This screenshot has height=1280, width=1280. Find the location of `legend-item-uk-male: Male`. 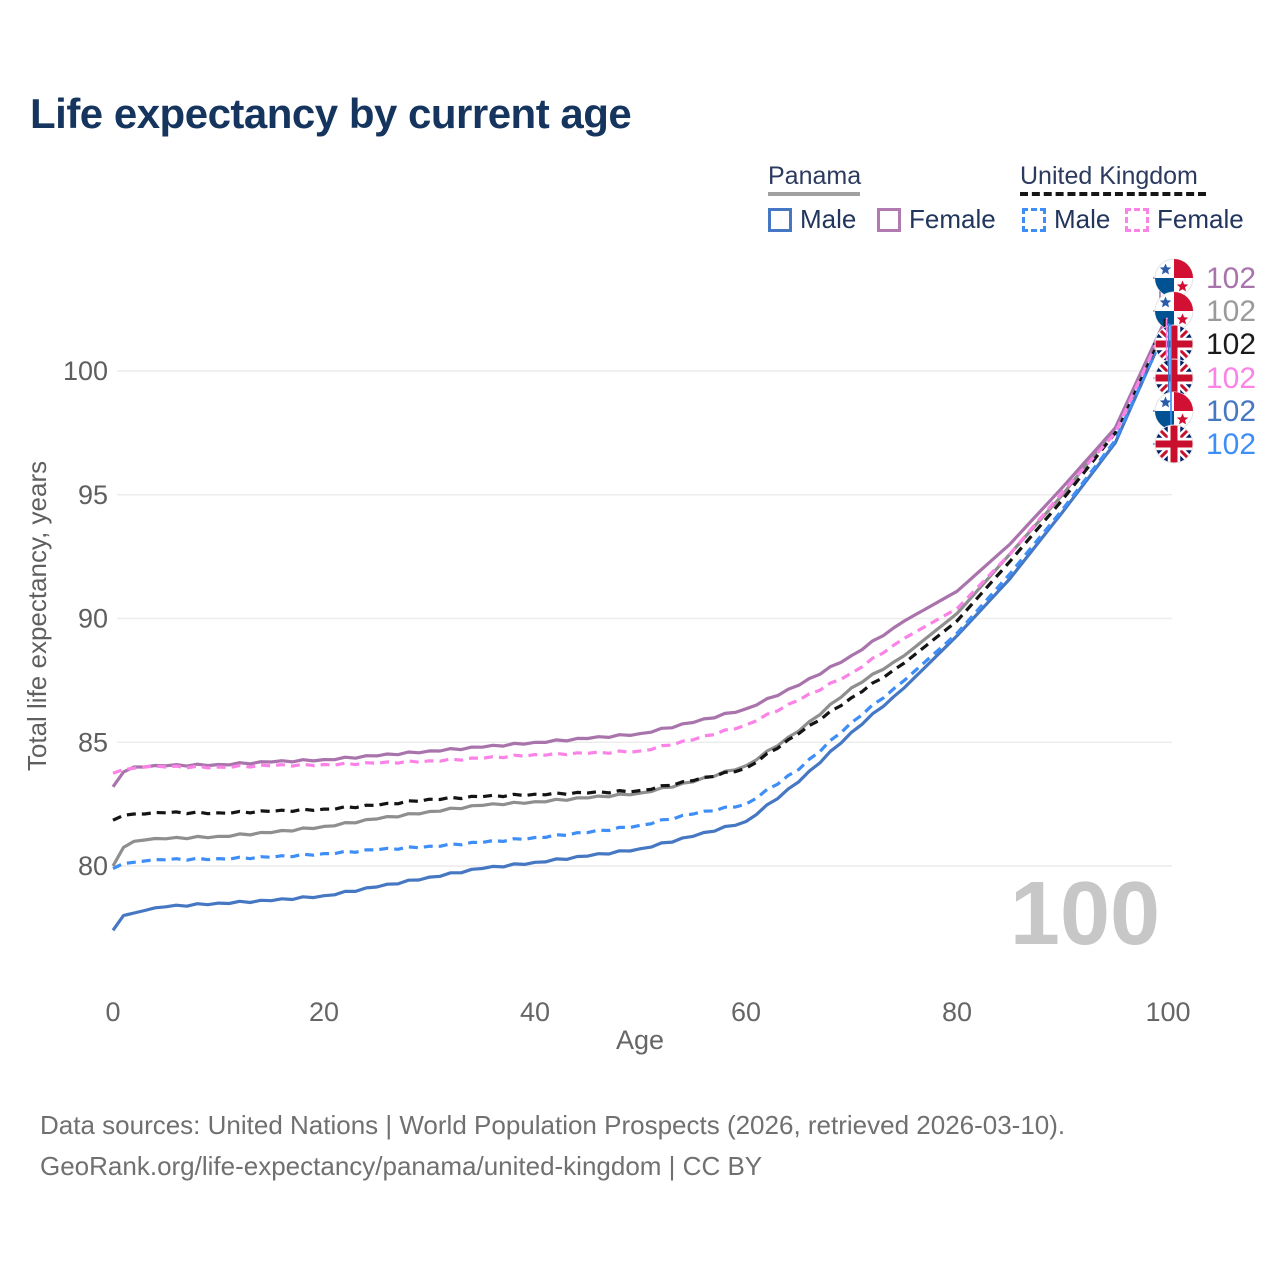

legend-item-uk-male: Male is located at coordinates (1066, 219).